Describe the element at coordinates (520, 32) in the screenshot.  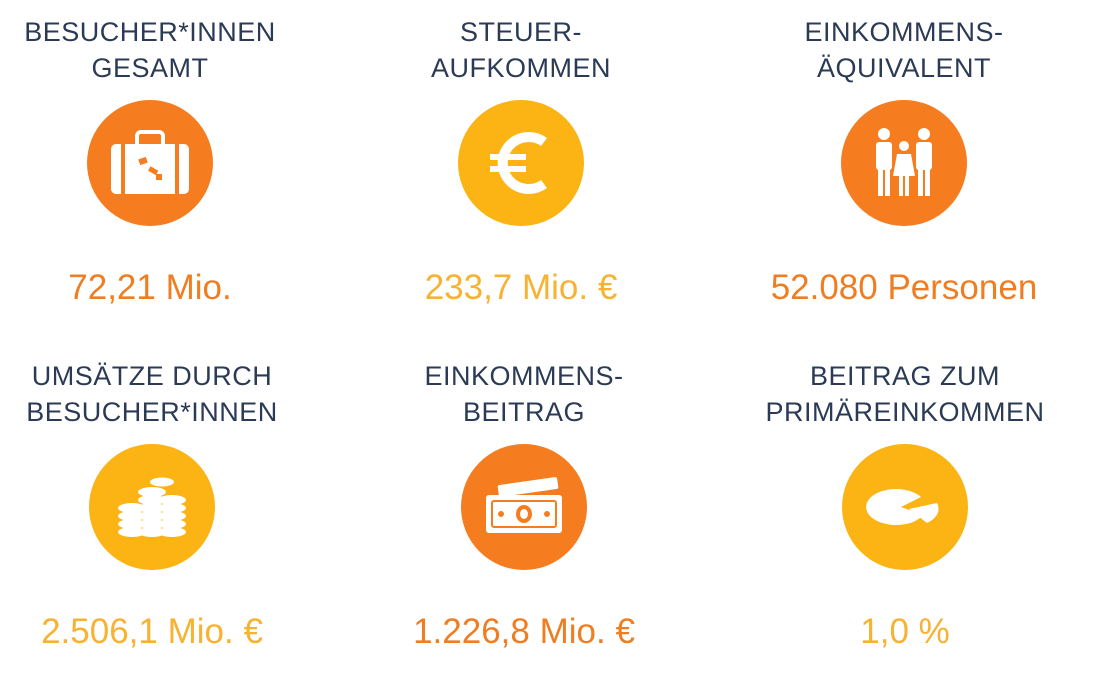
I see `tile-title-line: STEUER-` at that location.